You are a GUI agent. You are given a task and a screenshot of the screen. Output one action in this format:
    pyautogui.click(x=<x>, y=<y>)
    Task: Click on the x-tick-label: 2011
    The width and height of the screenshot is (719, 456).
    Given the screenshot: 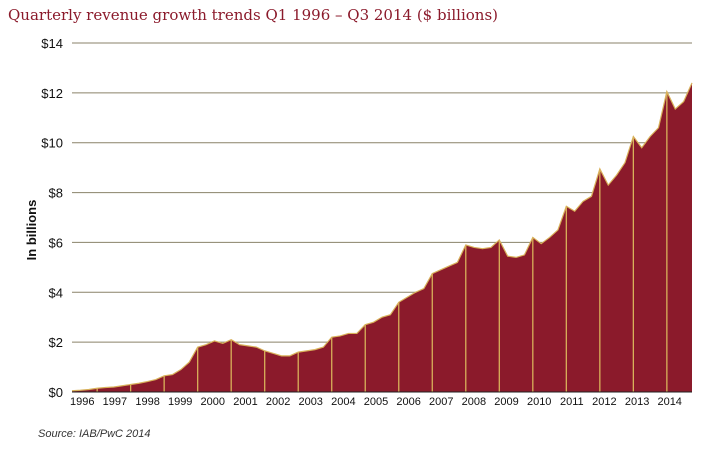 What is the action you would take?
    pyautogui.click(x=572, y=402)
    